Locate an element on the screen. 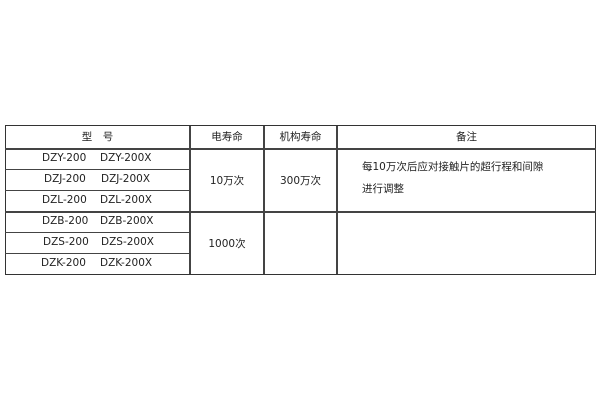 This screenshot has height=400, width=600. model-a: DZL-200 is located at coordinates (64, 200).